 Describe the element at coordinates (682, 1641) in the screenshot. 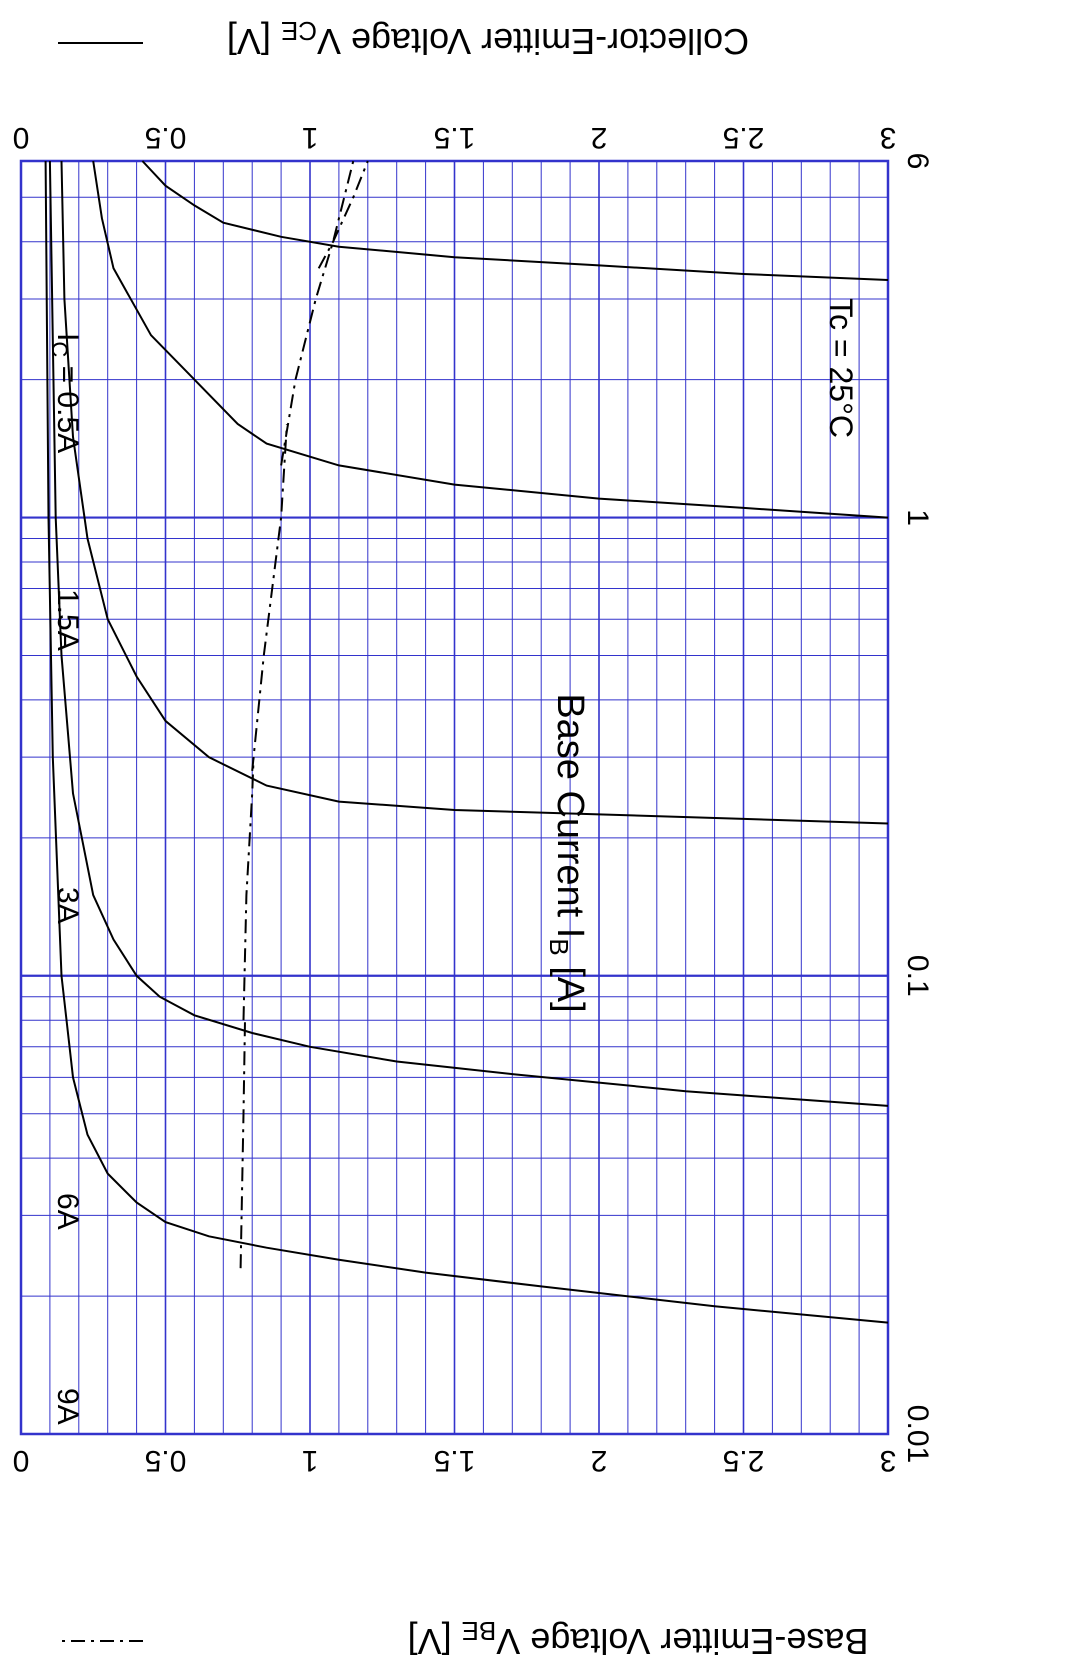

I see `y-axis-title-right-main: Base-Emitter Voltage V` at that location.